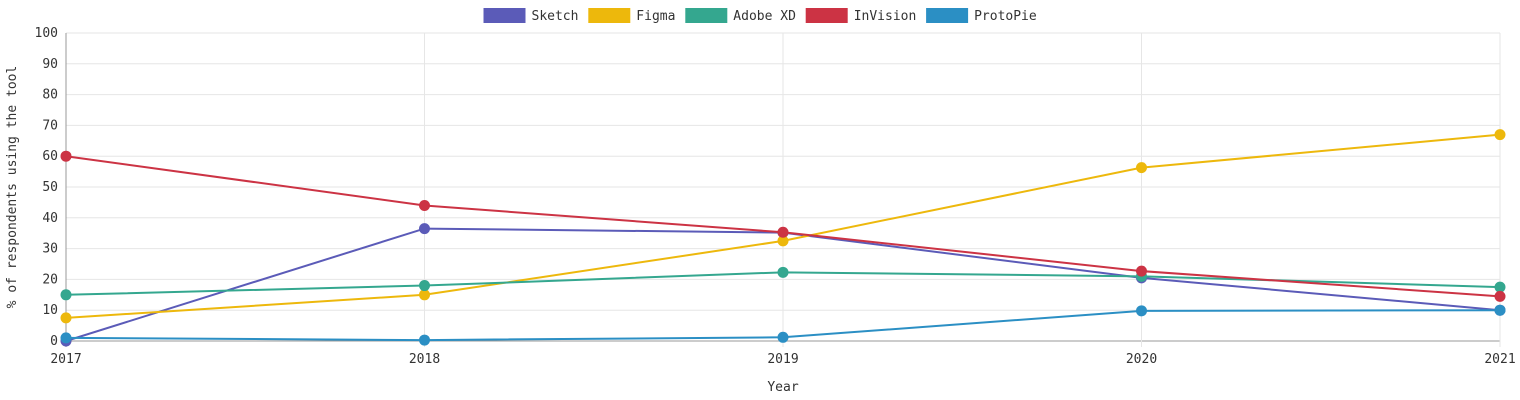 This screenshot has height=400, width=1520. Describe the element at coordinates (1141, 359) in the screenshot. I see `x-tick-label: 2020` at that location.